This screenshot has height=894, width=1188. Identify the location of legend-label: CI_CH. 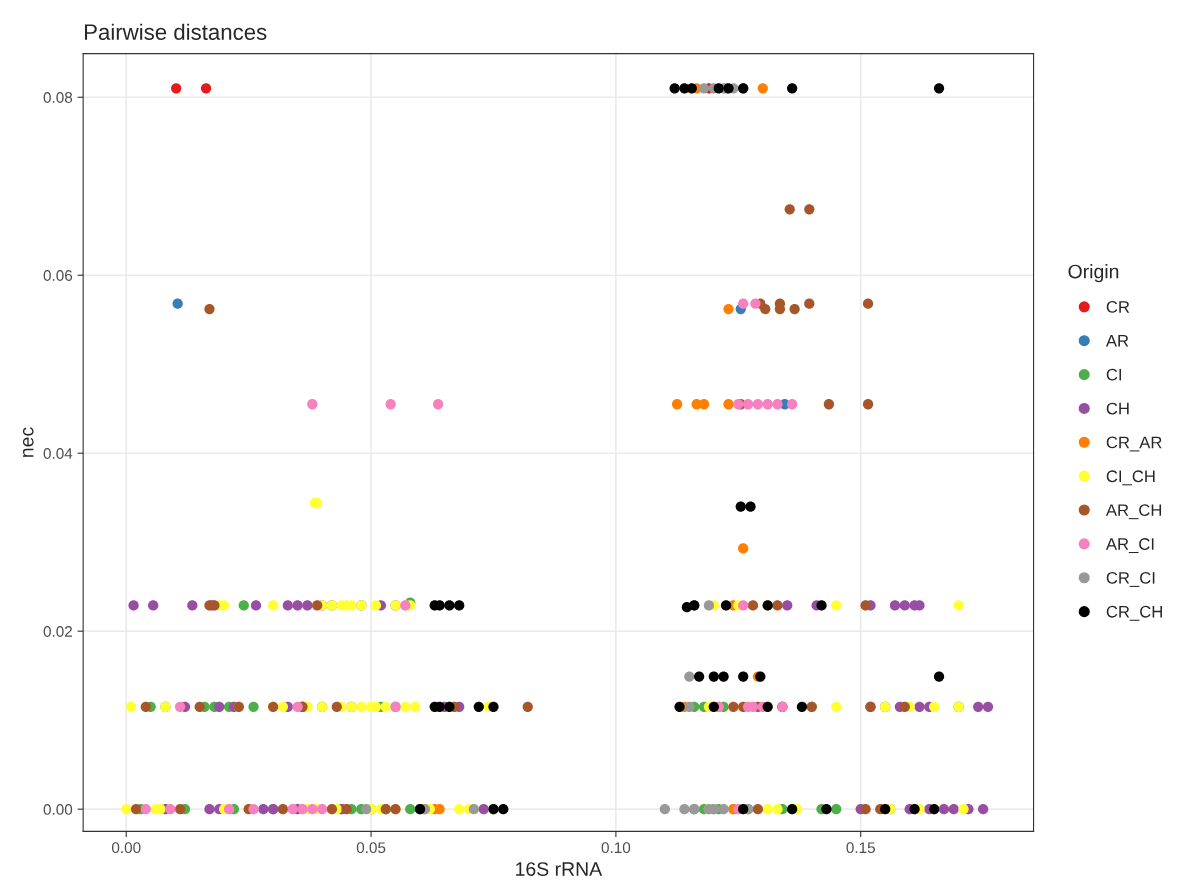
(1130, 478).